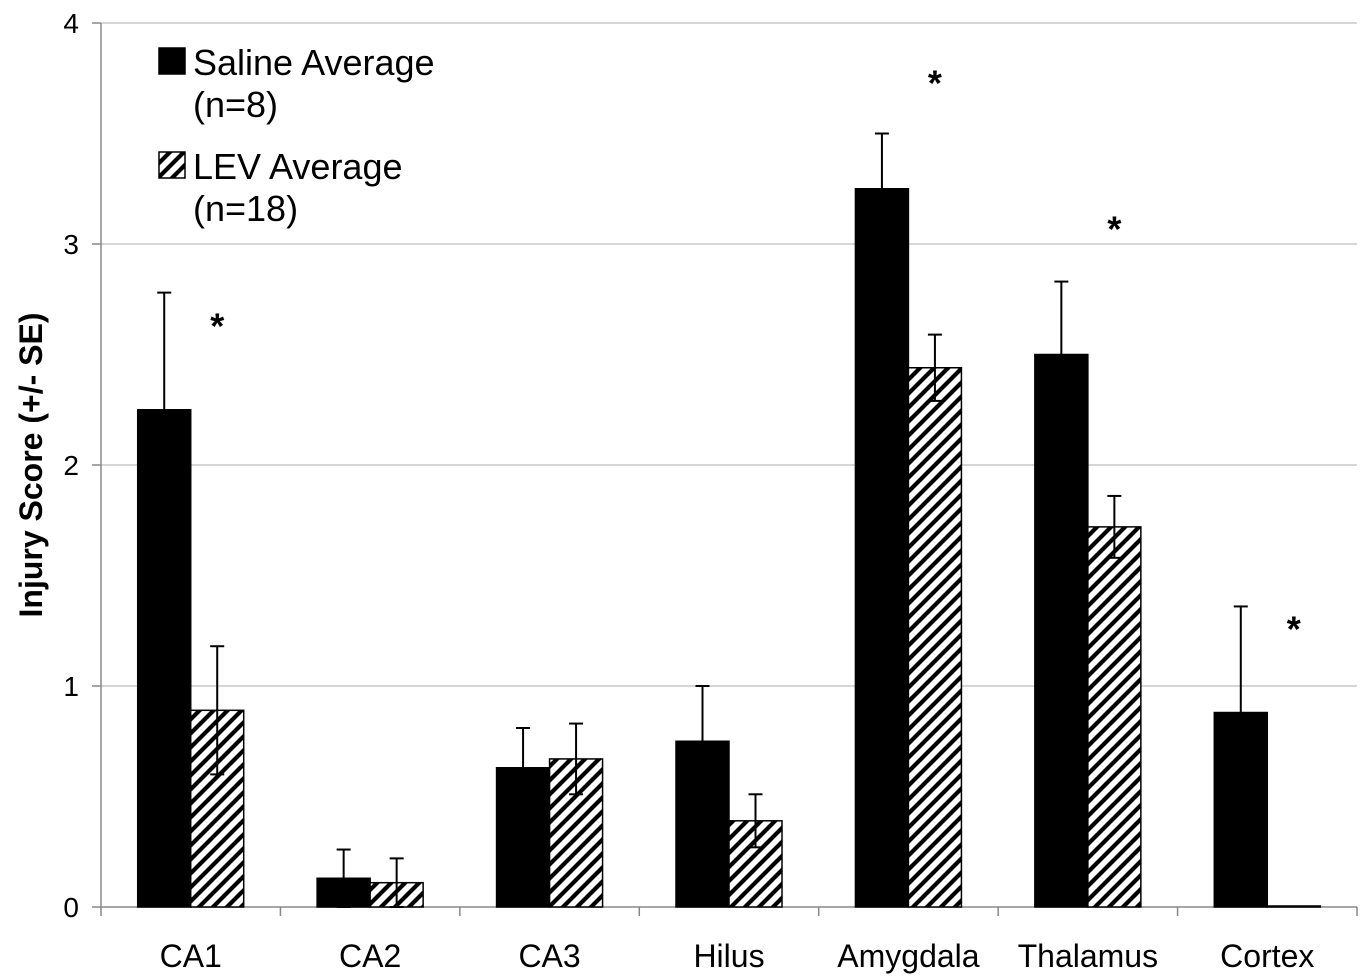  Describe the element at coordinates (71, 23) in the screenshot. I see `y-tick-label: 4` at that location.